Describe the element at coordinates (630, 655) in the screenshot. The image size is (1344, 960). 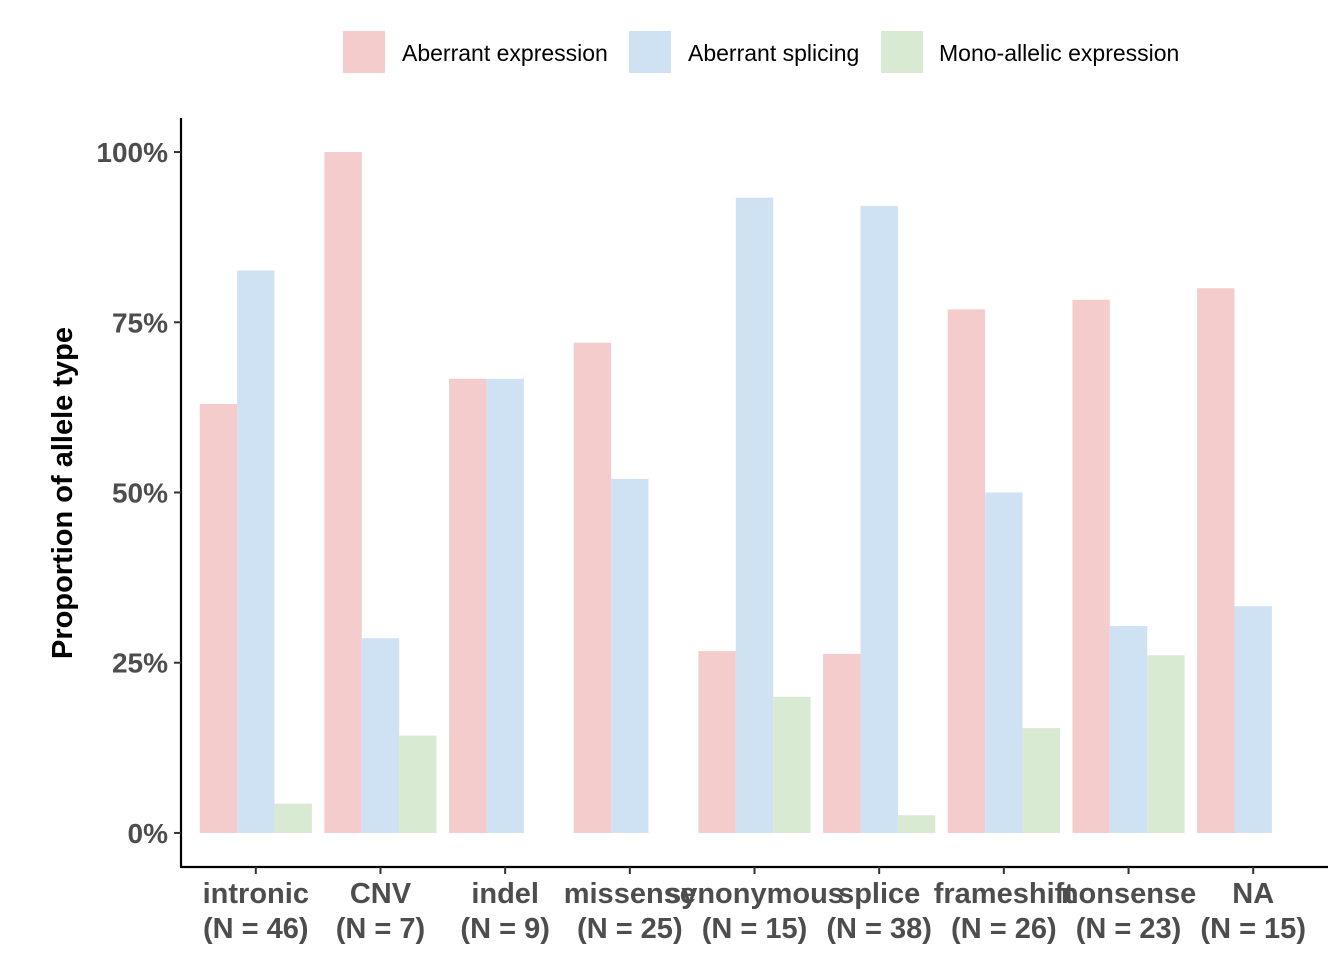
I see `bar-missense-aberrant-splicing` at that location.